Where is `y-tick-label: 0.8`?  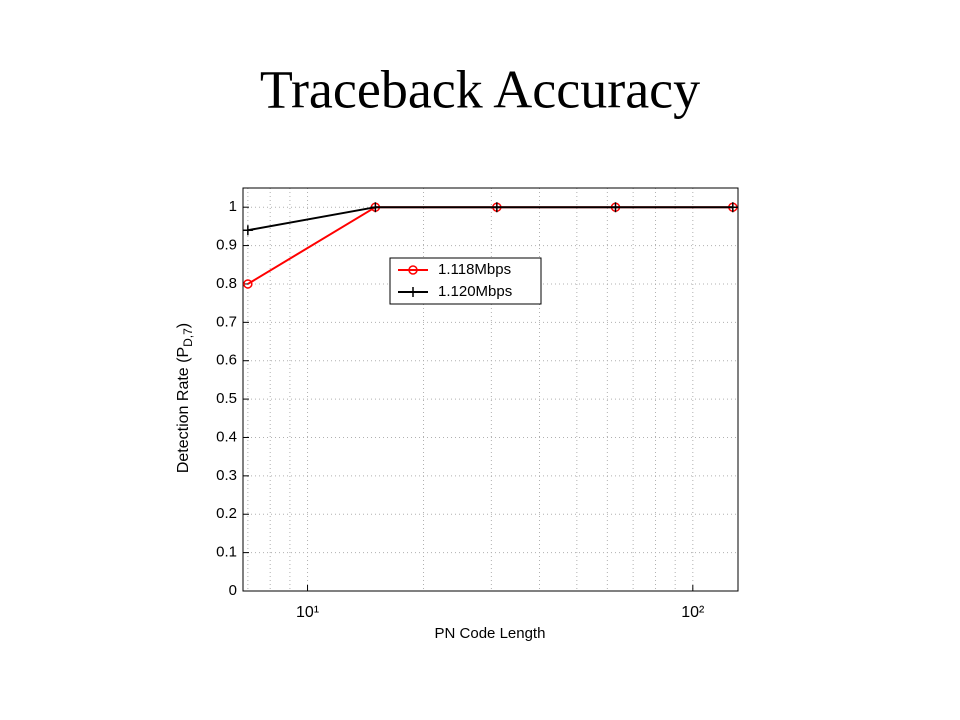 y-tick-label: 0.8 is located at coordinates (226, 283).